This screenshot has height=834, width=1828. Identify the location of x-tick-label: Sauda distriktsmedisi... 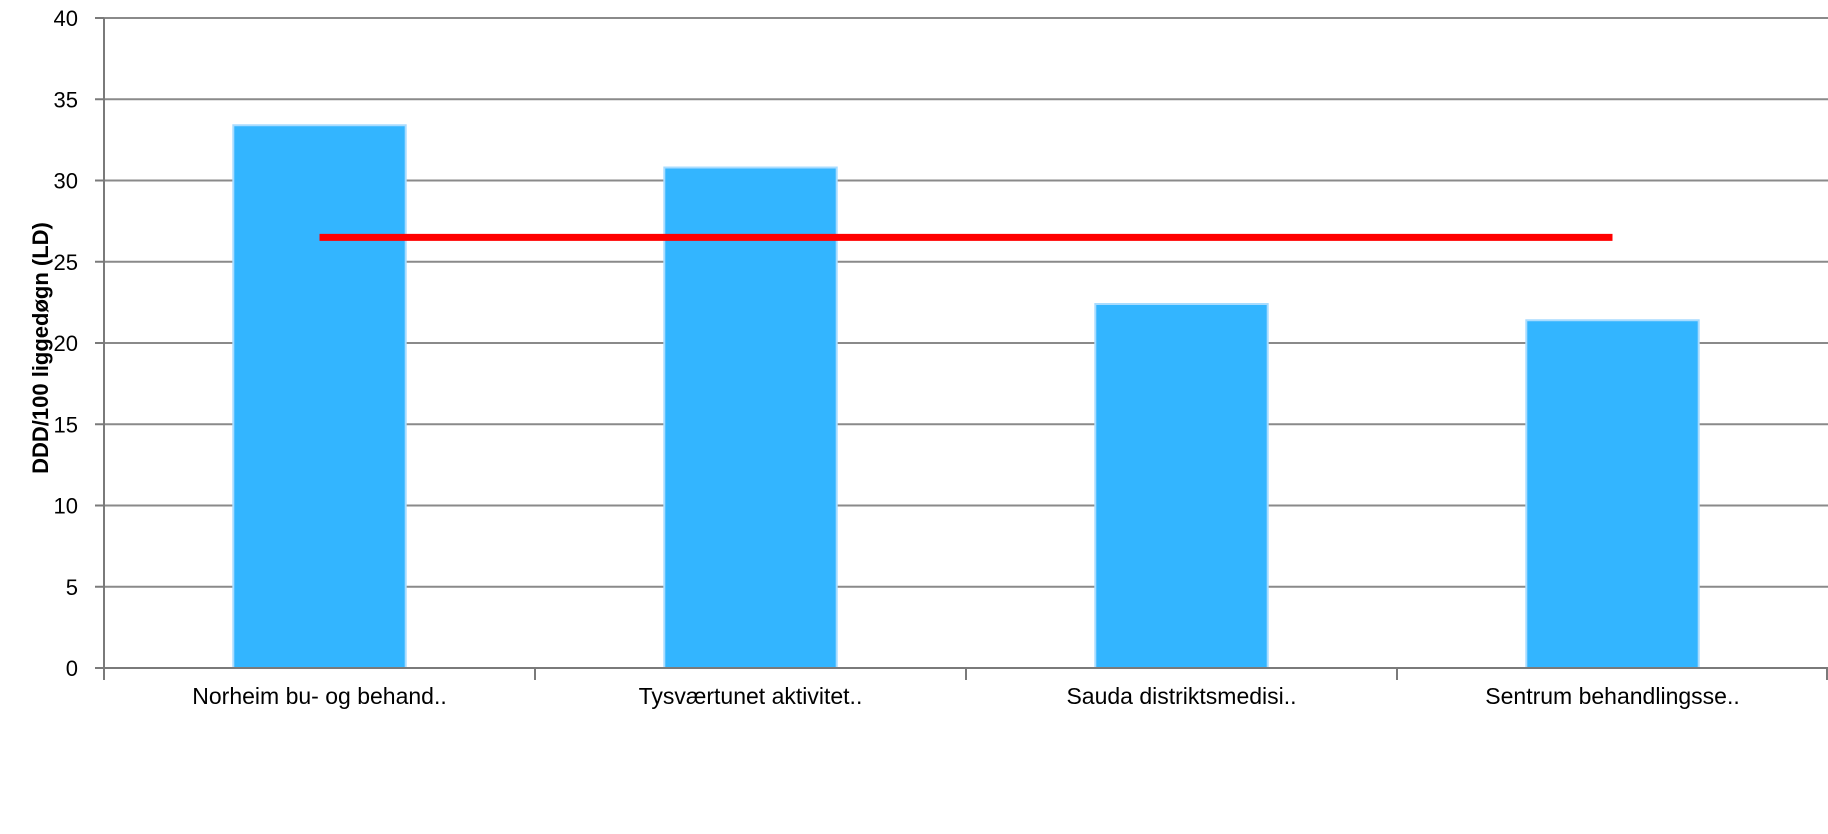
(1181, 696).